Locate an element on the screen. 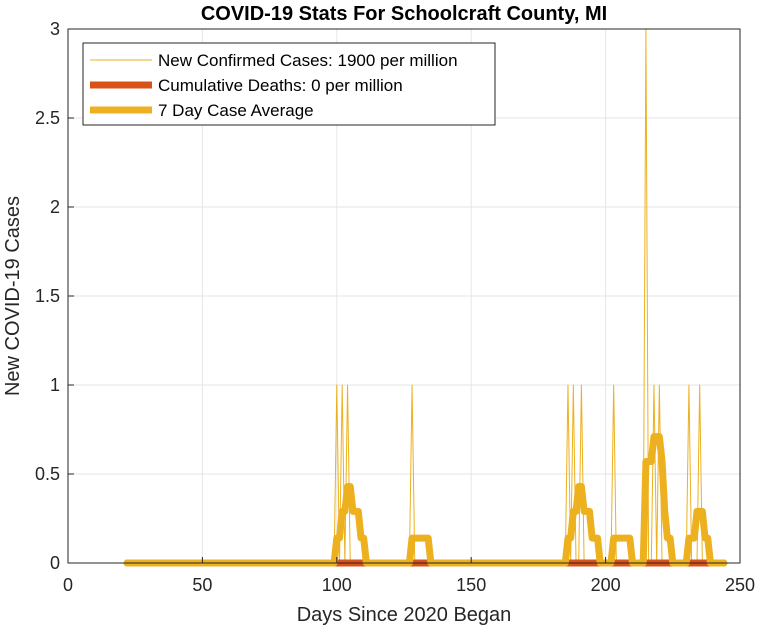  x-tick-label: 200 is located at coordinates (606, 585).